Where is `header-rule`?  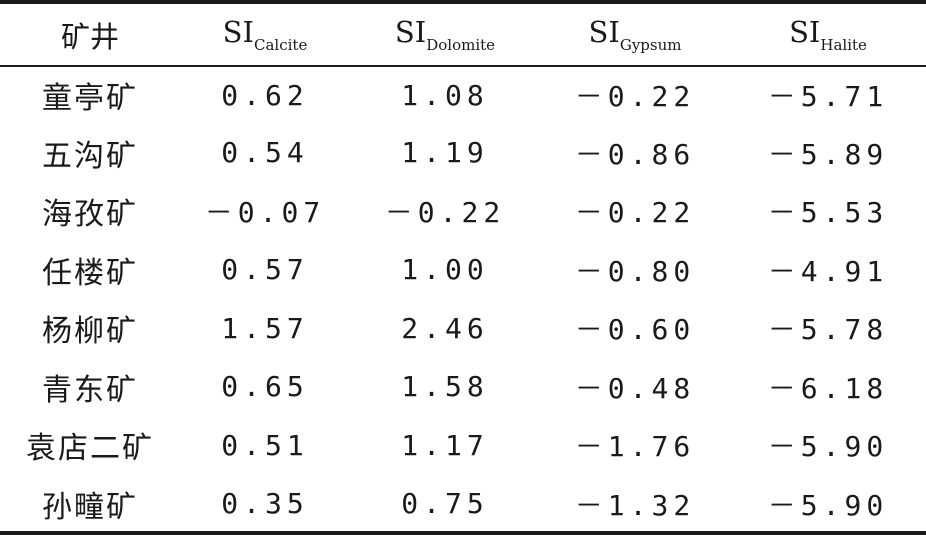 header-rule is located at coordinates (463, 66).